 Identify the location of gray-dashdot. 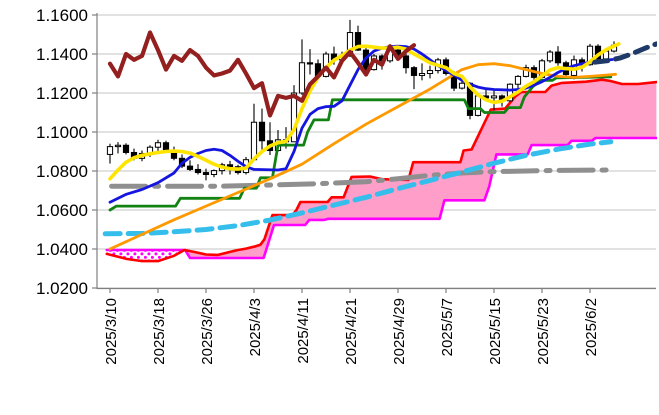
(361, 178).